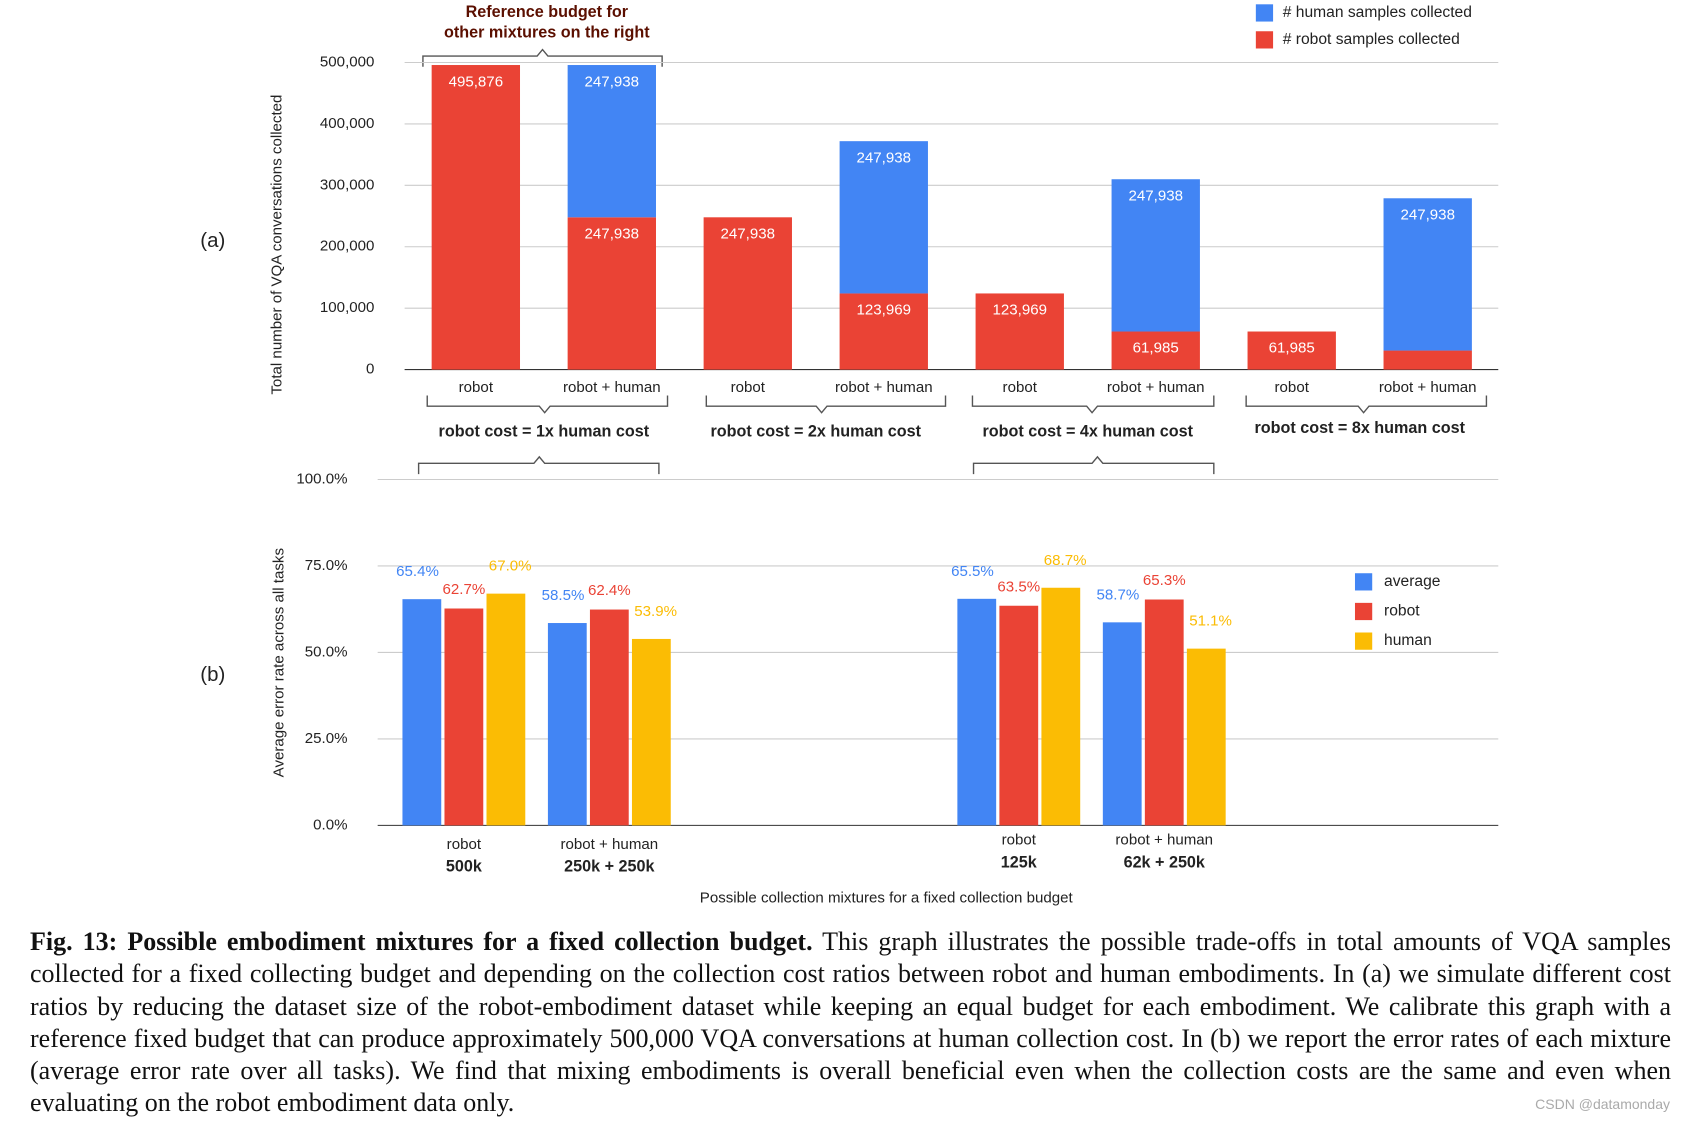 Image resolution: width=1682 pixels, height=1126 pixels. I want to click on x-tick-sublabel: 250k + 250k, so click(609, 867).